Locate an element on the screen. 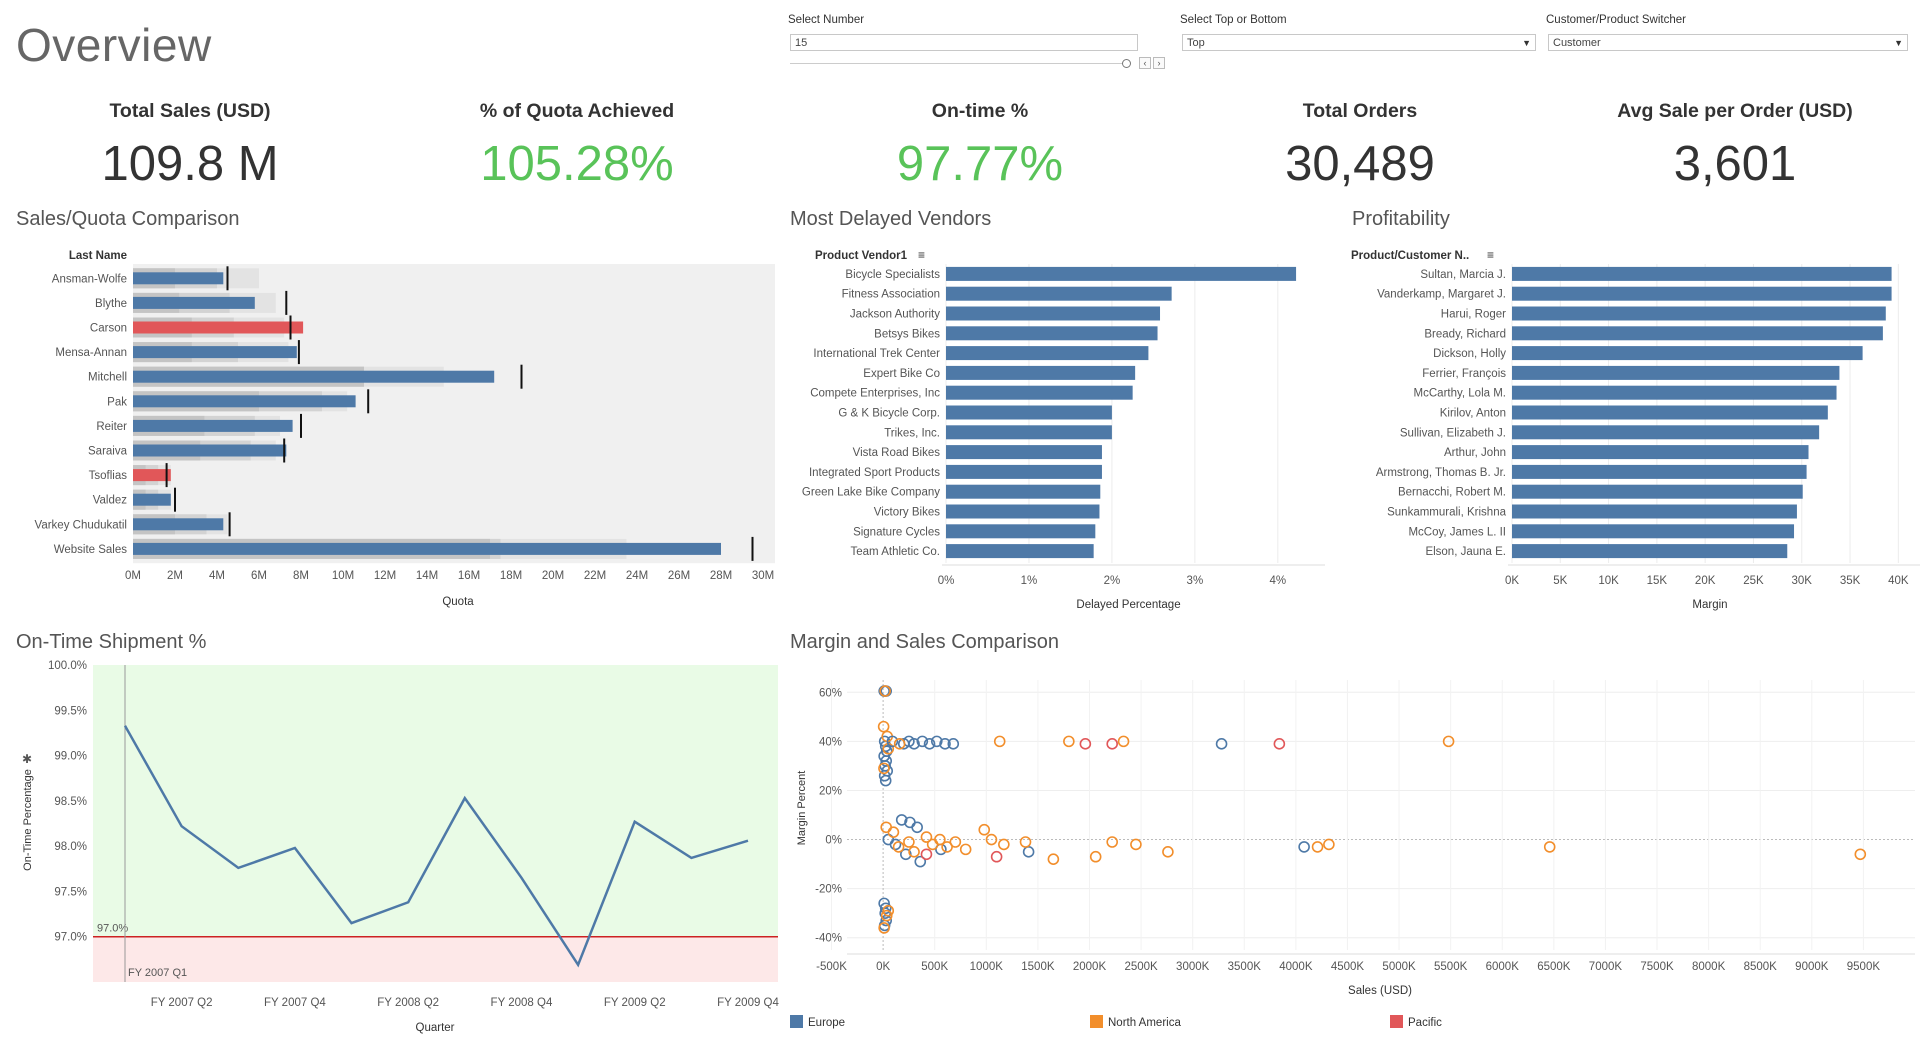  switcher-label: Customer/Product Switcher is located at coordinates (1616, 20).